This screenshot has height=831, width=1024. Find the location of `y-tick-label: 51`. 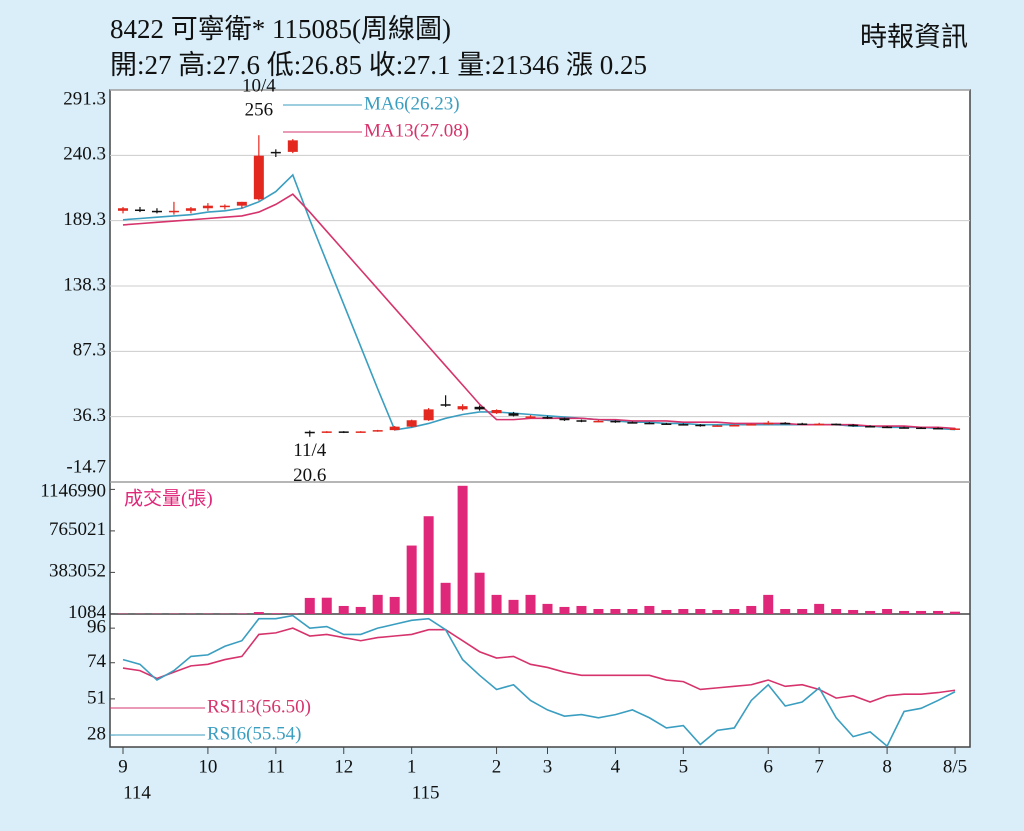

y-tick-label: 51 is located at coordinates (96, 697).